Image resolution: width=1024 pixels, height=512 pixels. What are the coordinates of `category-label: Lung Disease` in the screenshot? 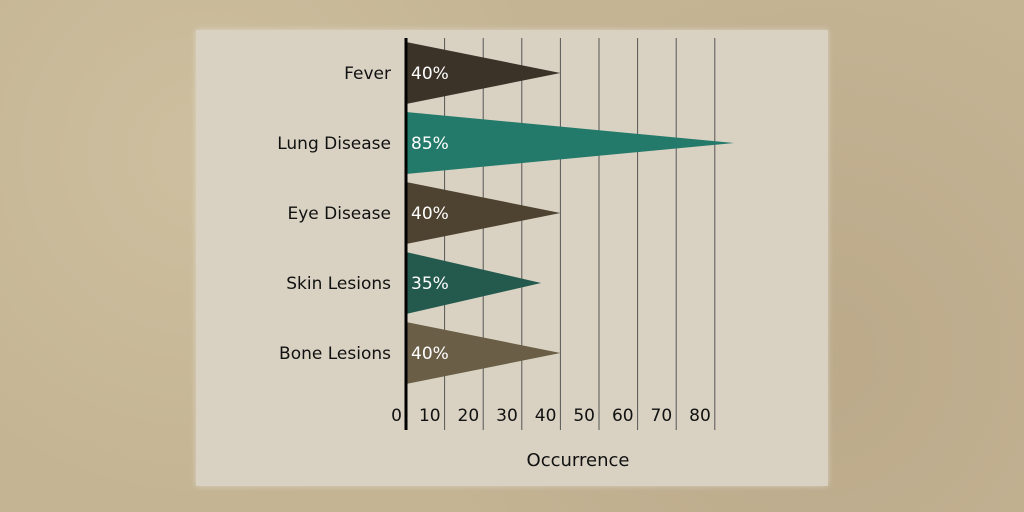 It's located at (334, 144).